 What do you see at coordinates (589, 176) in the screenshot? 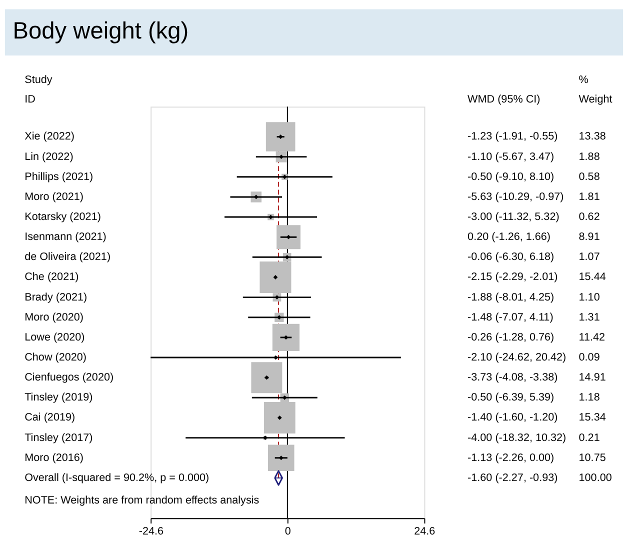
I see `text: 0.58` at bounding box center [589, 176].